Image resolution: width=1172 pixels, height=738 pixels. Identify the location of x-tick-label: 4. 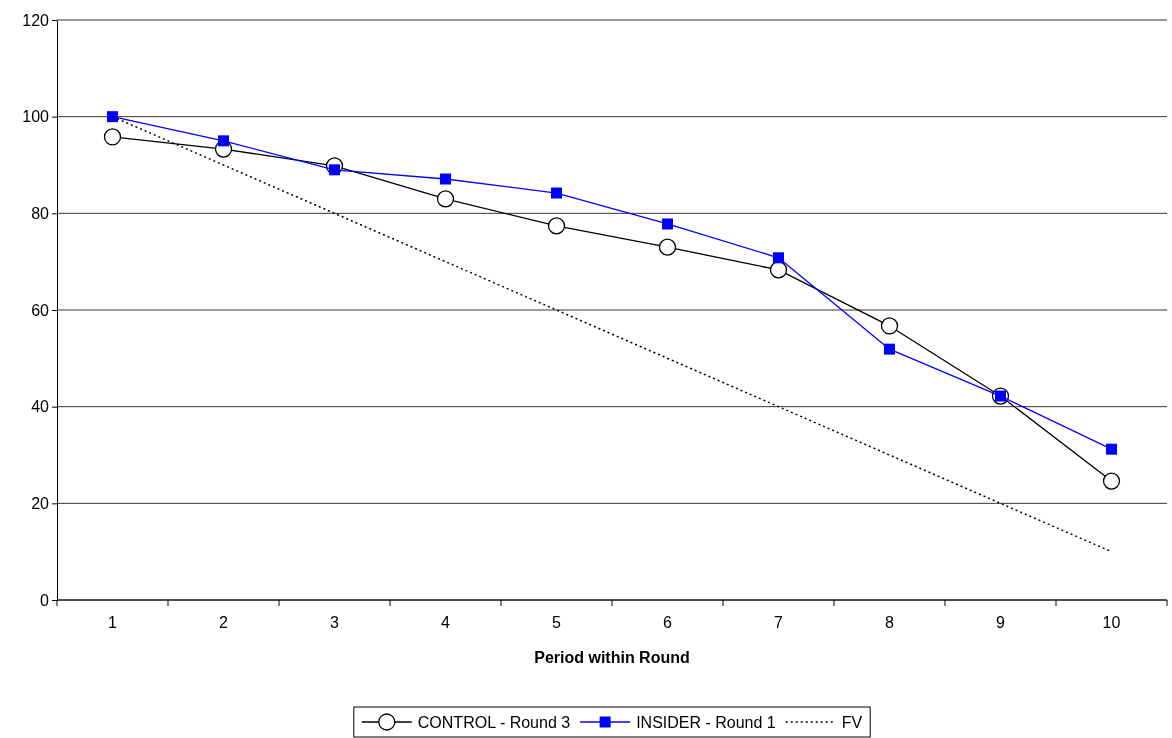
(446, 622).